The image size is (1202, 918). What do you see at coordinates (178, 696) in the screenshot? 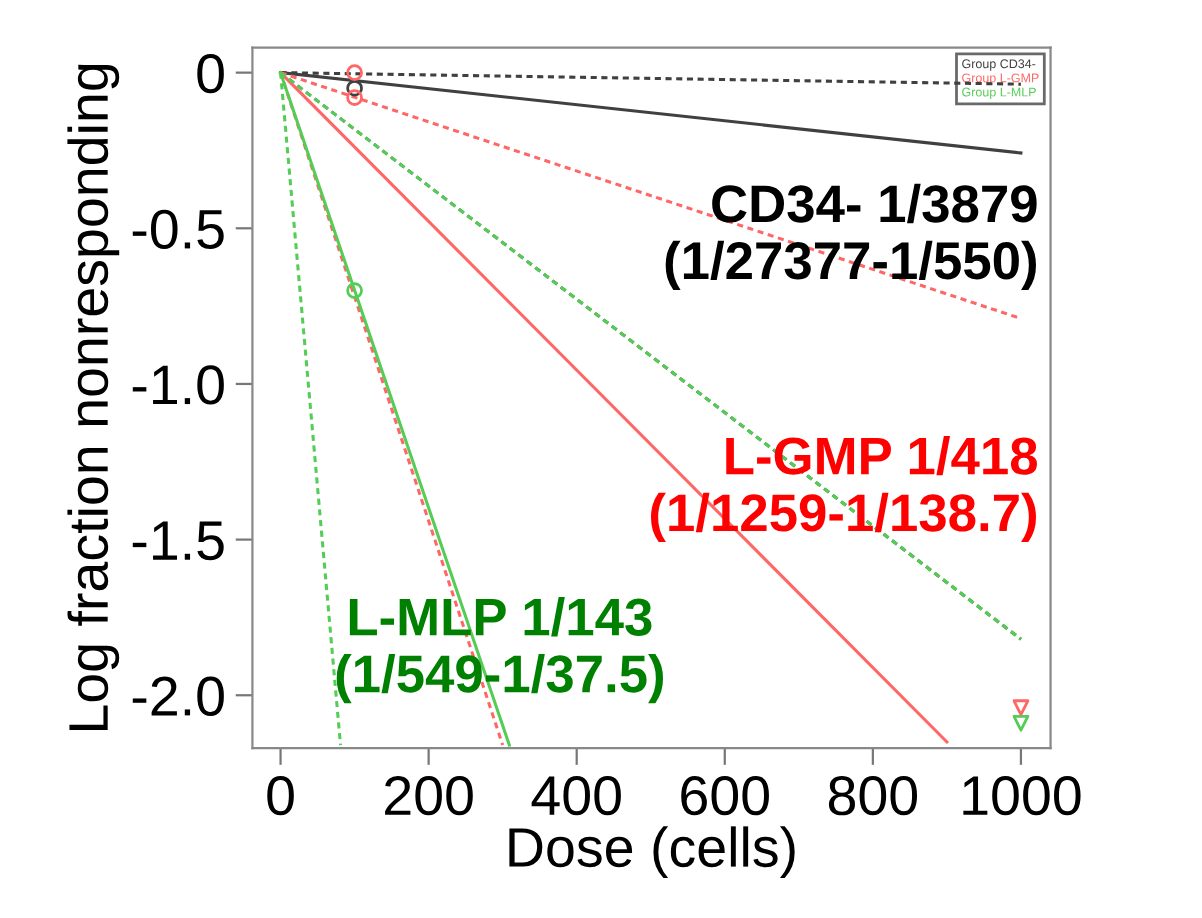
I see `y-tick-label: -2.0` at bounding box center [178, 696].